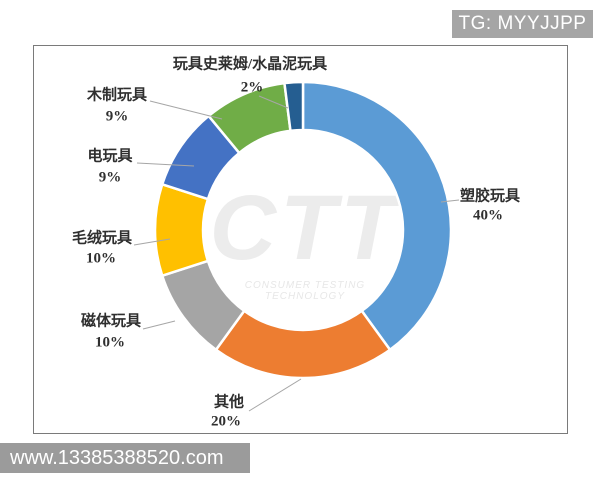 The image size is (600, 480). Describe the element at coordinates (250, 64) in the screenshot. I see `slice-label-slime: 玩具史莱姆/水晶泥玩具` at that location.